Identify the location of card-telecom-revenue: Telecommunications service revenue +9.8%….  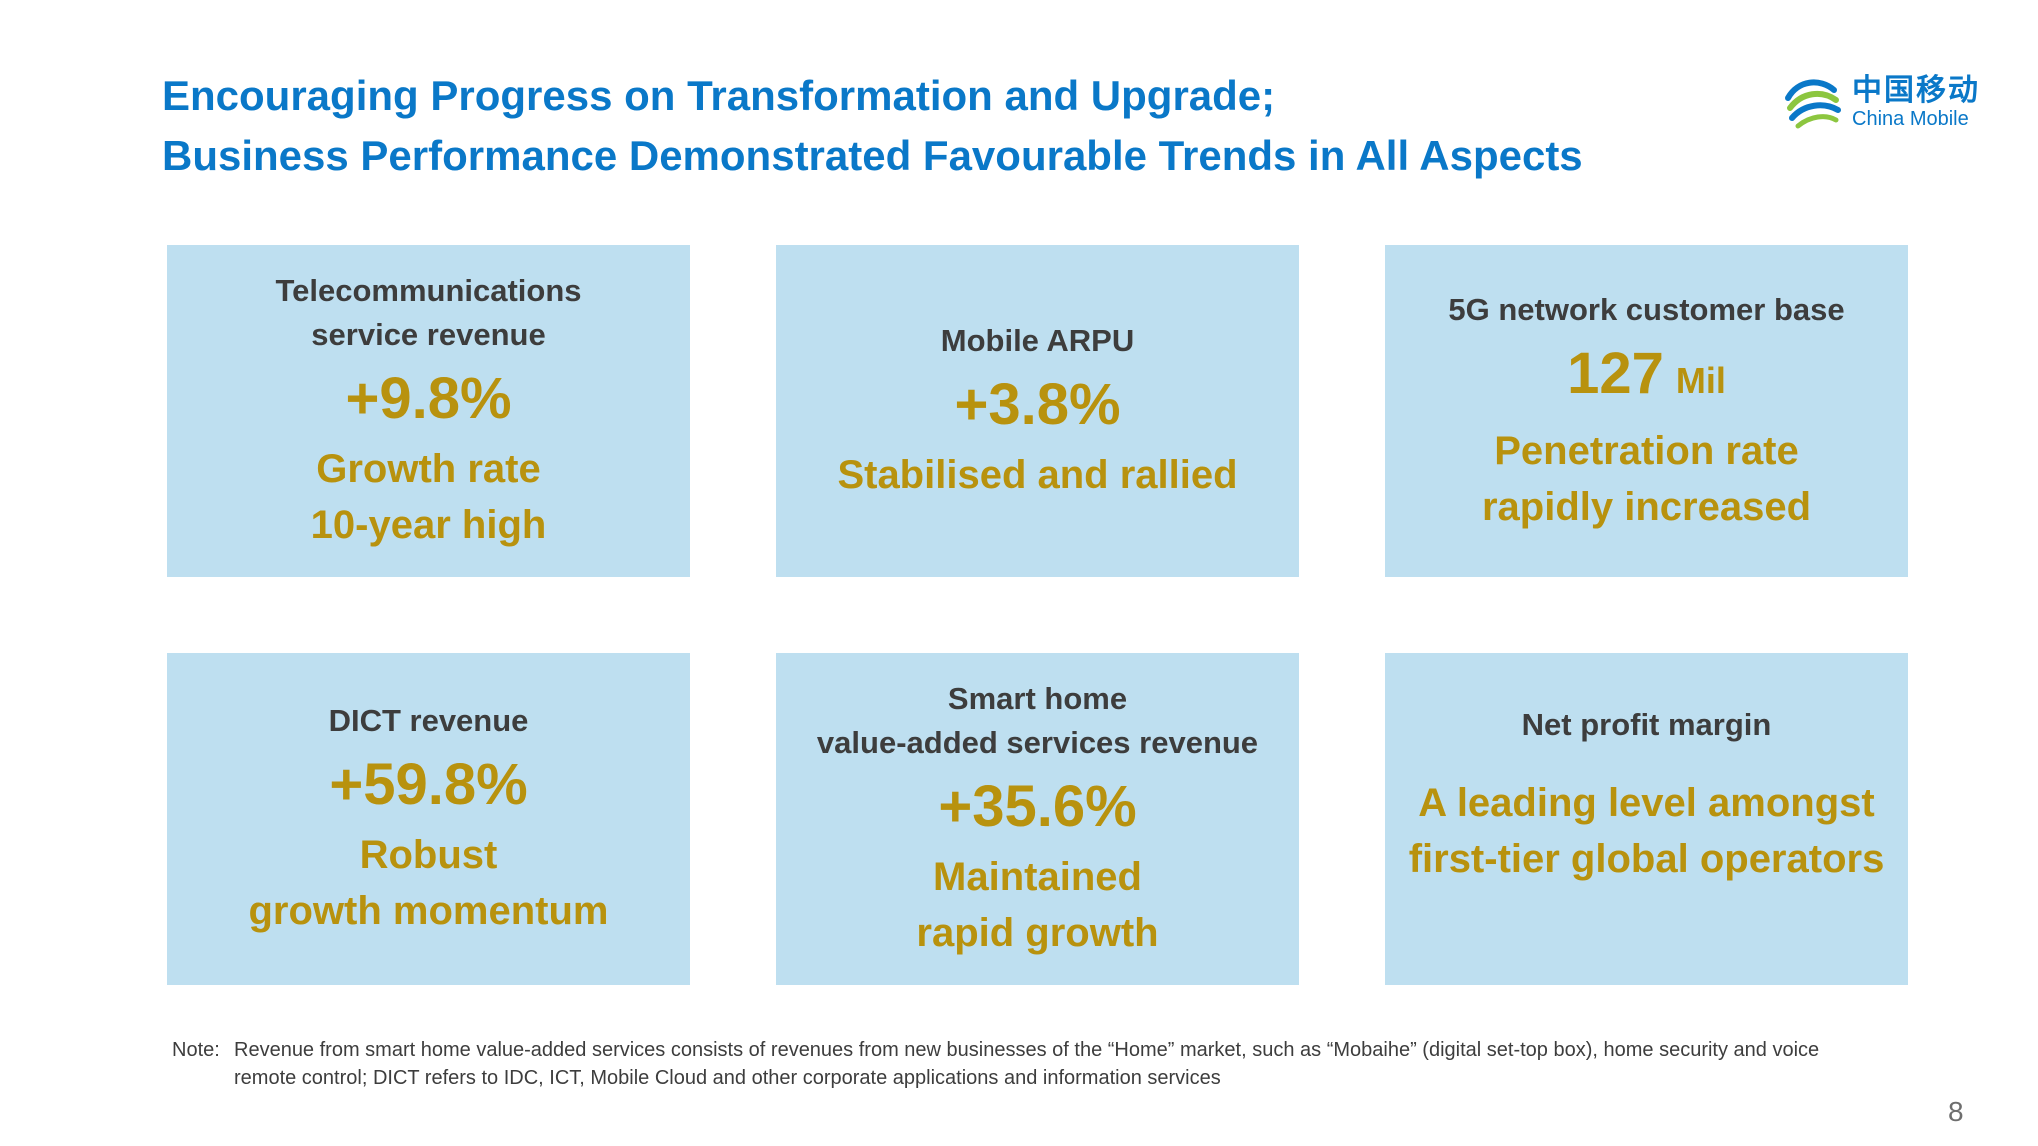
(428, 411).